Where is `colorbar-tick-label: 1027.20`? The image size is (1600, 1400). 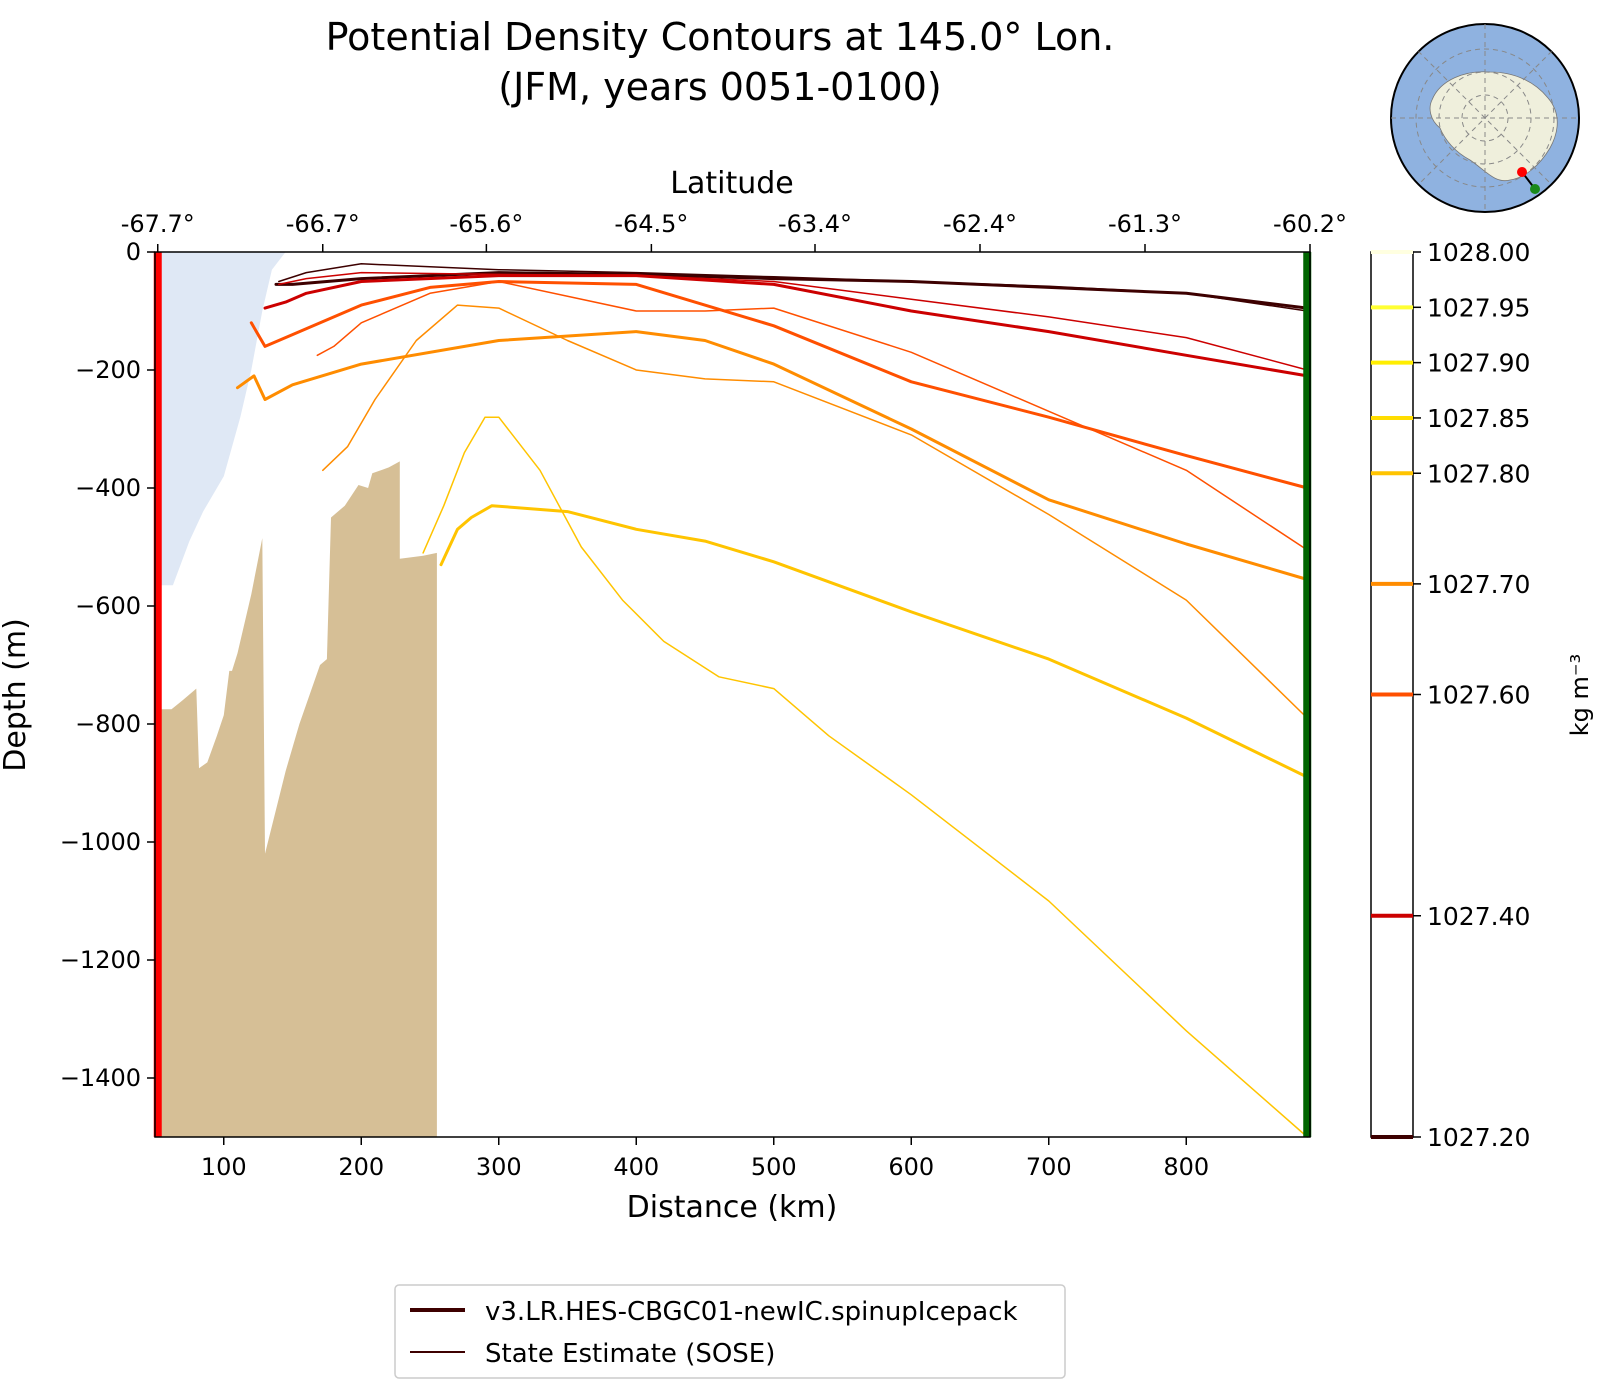
colorbar-tick-label: 1027.20 is located at coordinates (1478, 1137).